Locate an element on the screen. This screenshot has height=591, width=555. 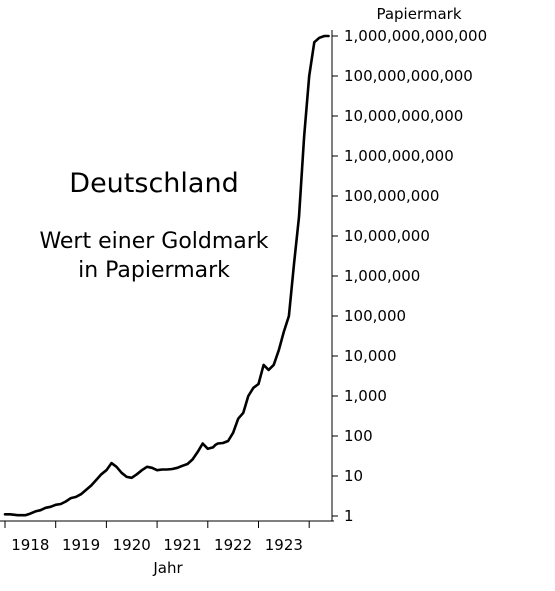
x-tick-label: 1920 is located at coordinates (132, 545).